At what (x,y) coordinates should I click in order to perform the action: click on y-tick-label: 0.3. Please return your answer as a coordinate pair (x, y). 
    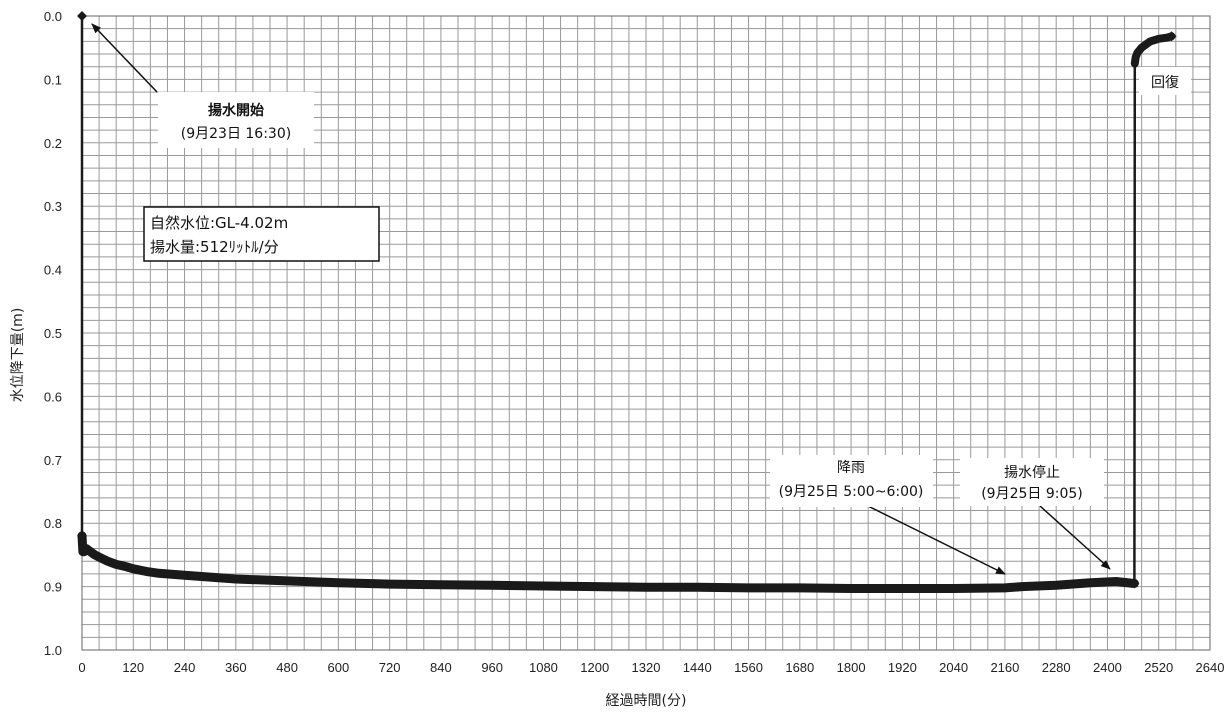
    Looking at the image, I should click on (53, 206).